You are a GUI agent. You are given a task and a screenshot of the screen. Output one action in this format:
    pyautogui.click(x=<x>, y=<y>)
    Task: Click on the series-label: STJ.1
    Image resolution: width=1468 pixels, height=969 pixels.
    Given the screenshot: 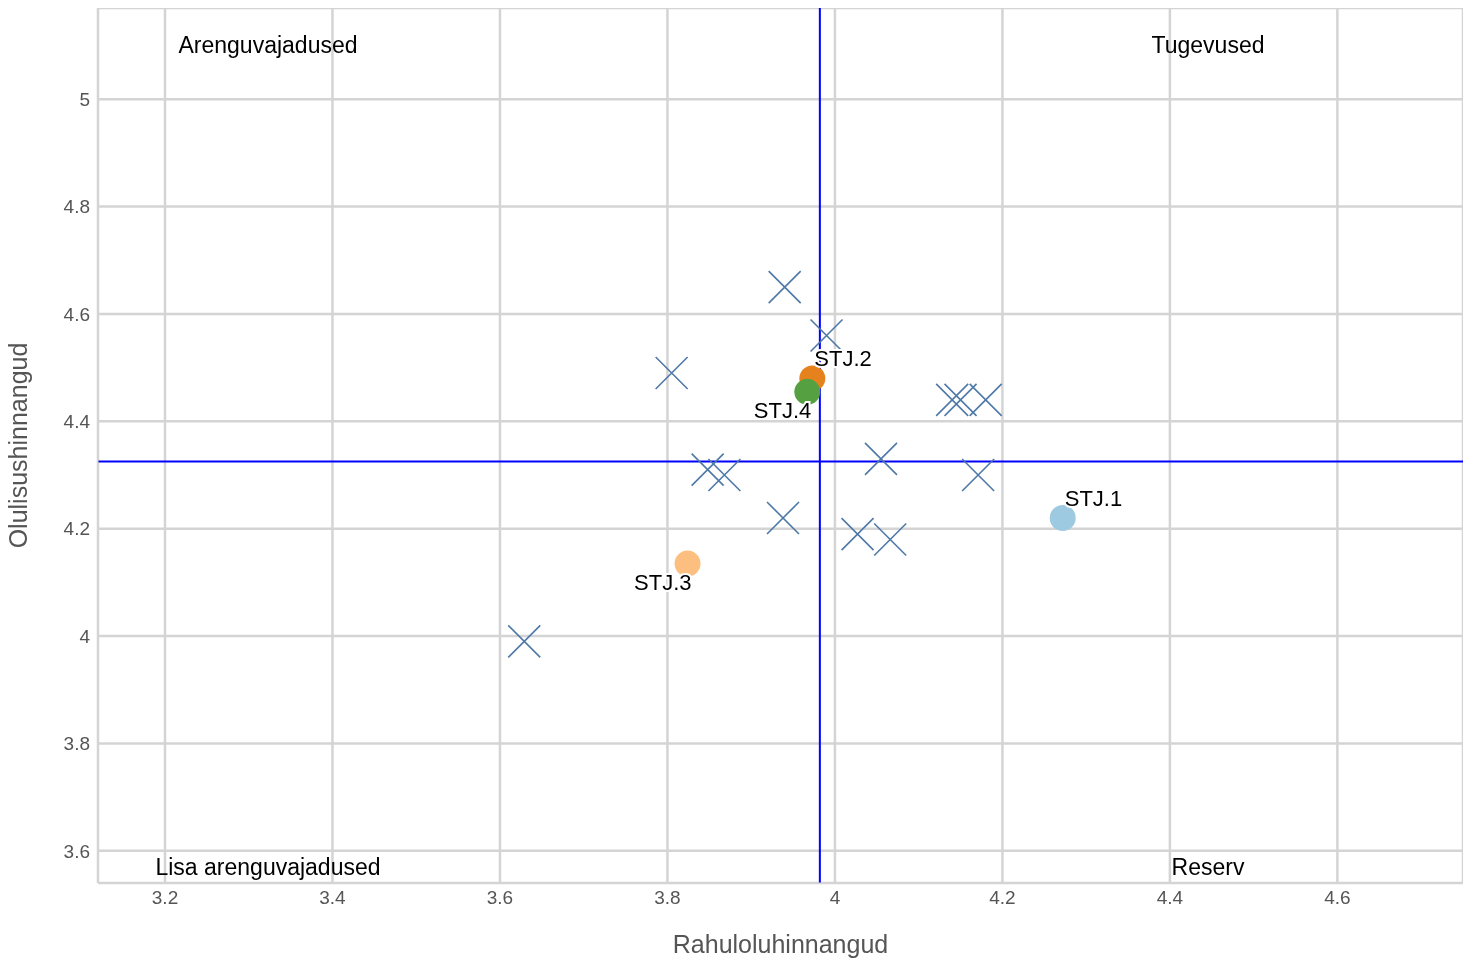 What is the action you would take?
    pyautogui.click(x=1093, y=498)
    